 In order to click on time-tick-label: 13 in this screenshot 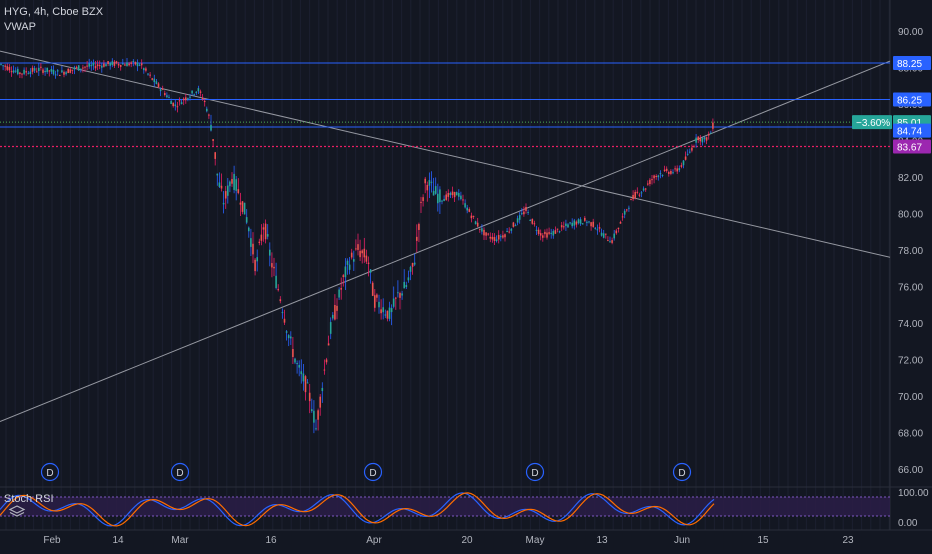, I will do `click(602, 540)`.